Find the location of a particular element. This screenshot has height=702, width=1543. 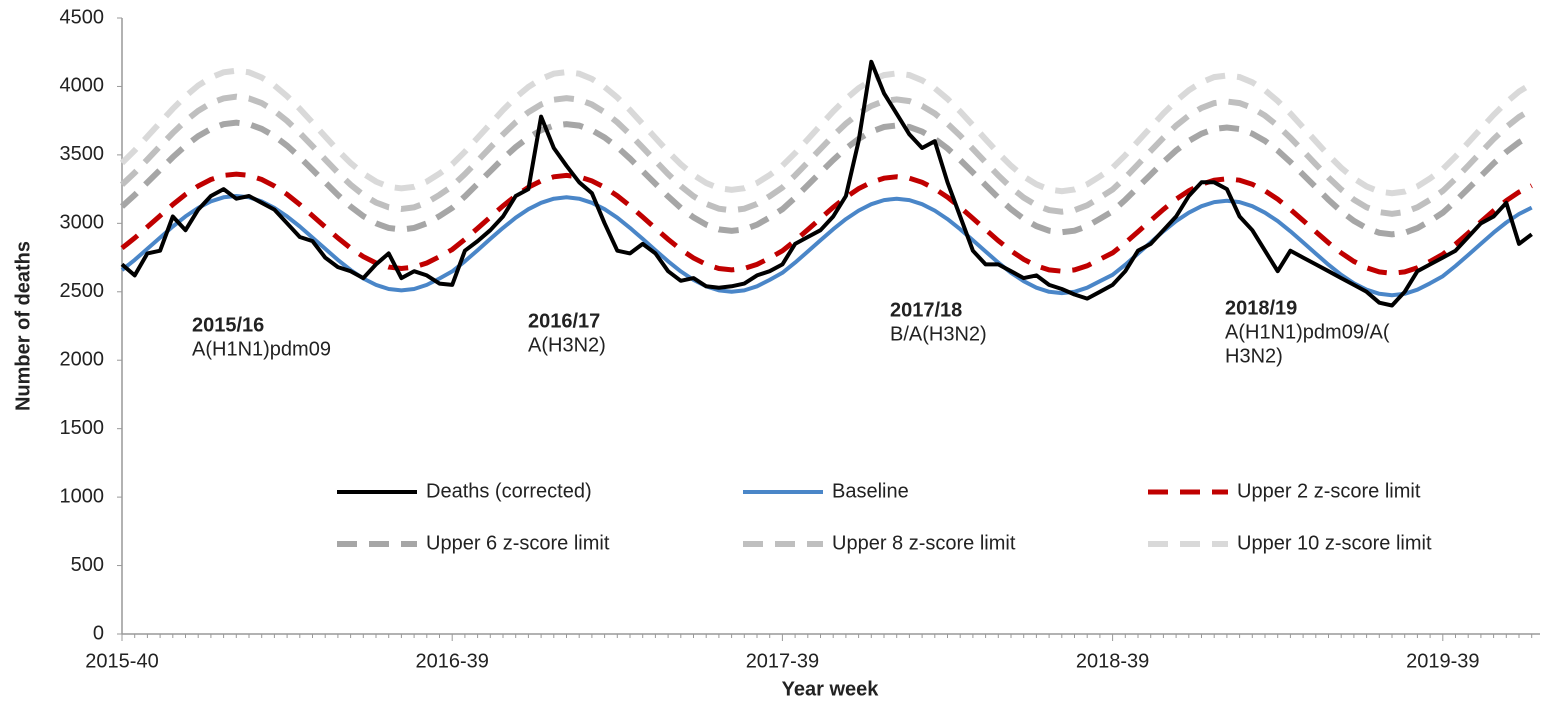

annotation-text: B/A(H3N2) is located at coordinates (938, 334).